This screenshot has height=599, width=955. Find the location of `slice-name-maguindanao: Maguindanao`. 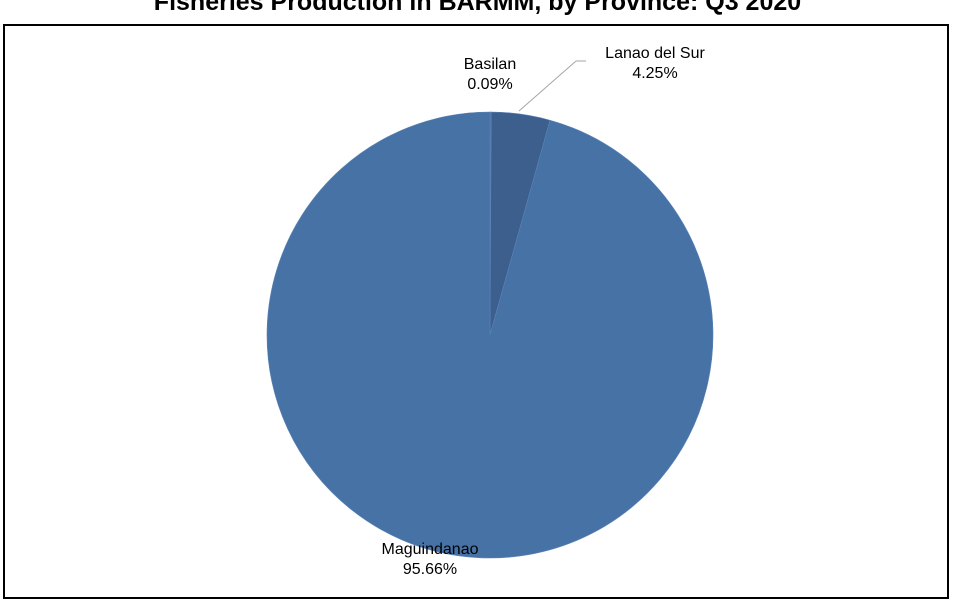

slice-name-maguindanao: Maguindanao is located at coordinates (430, 549).